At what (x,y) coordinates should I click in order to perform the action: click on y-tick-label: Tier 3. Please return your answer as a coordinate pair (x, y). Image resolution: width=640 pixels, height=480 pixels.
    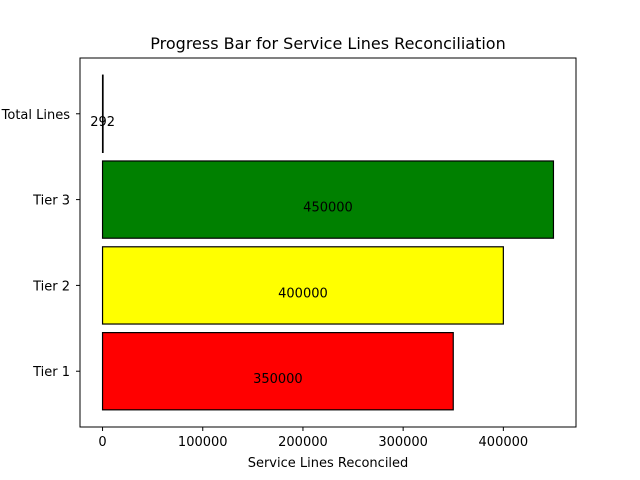
    Looking at the image, I should click on (51, 201).